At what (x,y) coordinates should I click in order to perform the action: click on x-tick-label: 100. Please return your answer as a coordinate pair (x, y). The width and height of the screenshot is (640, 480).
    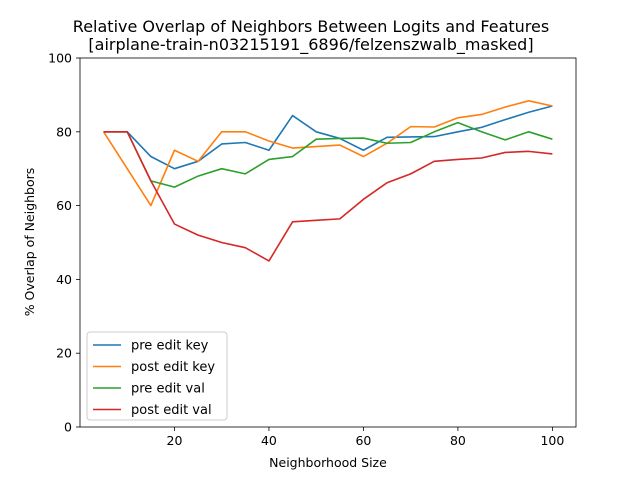
    Looking at the image, I should click on (552, 440).